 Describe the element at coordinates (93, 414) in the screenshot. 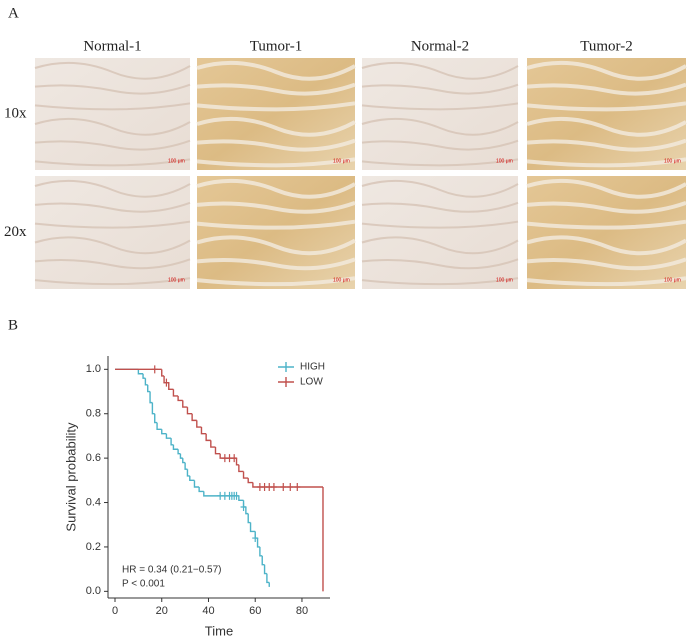

I see `y-tick-label: 0.8` at that location.